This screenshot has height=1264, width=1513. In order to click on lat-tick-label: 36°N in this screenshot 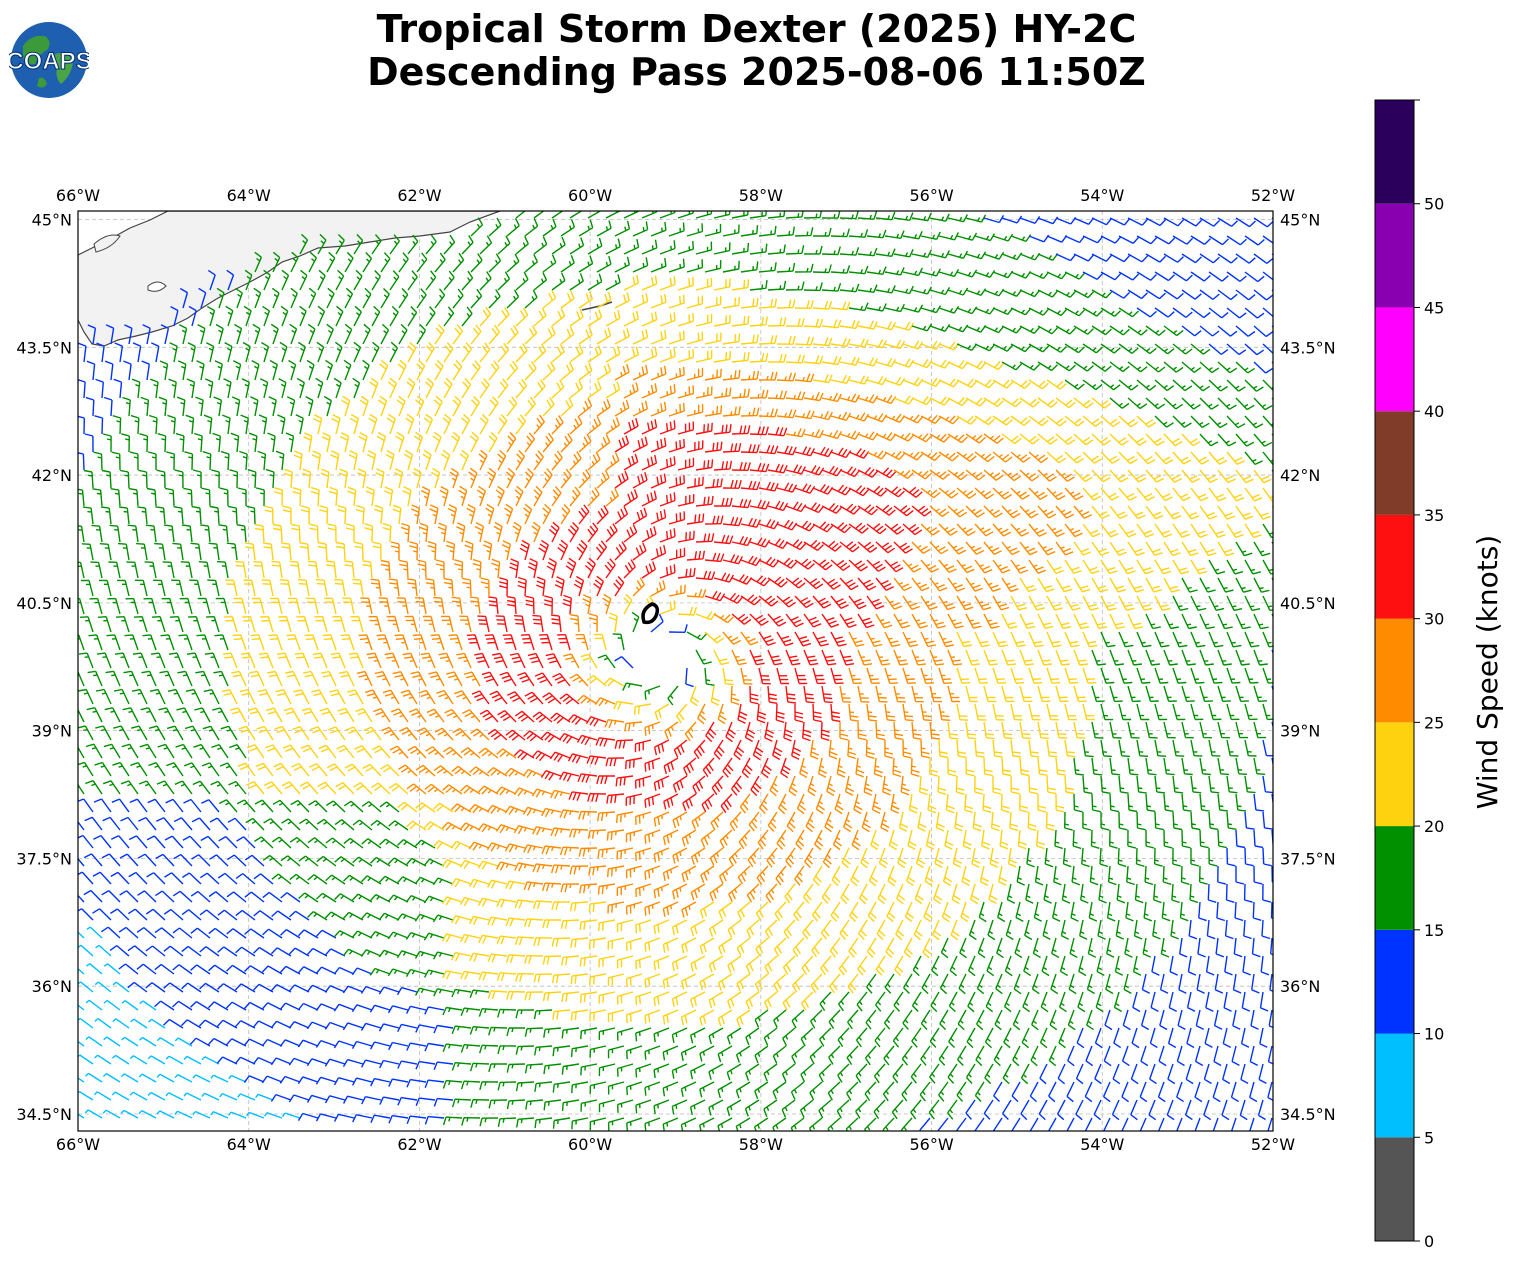, I will do `click(1300, 986)`.